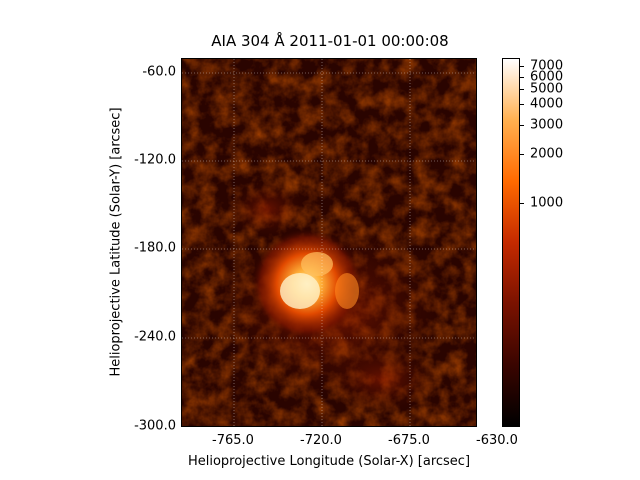  Describe the element at coordinates (547, 77) in the screenshot. I see `colorbar-tick: 6000` at that location.